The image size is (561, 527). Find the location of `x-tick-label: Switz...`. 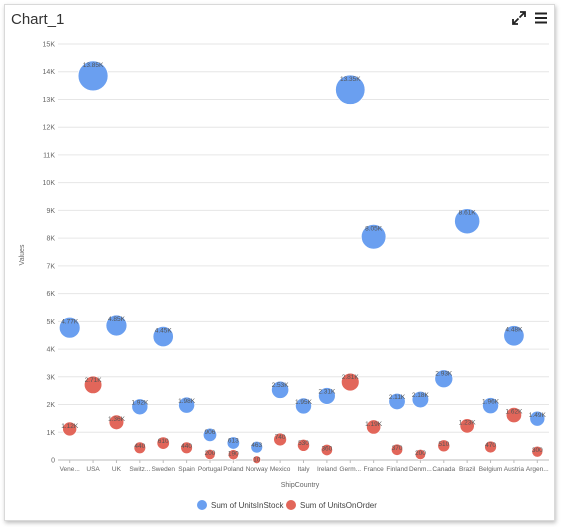

x-tick-label: Switz... is located at coordinates (139, 469).